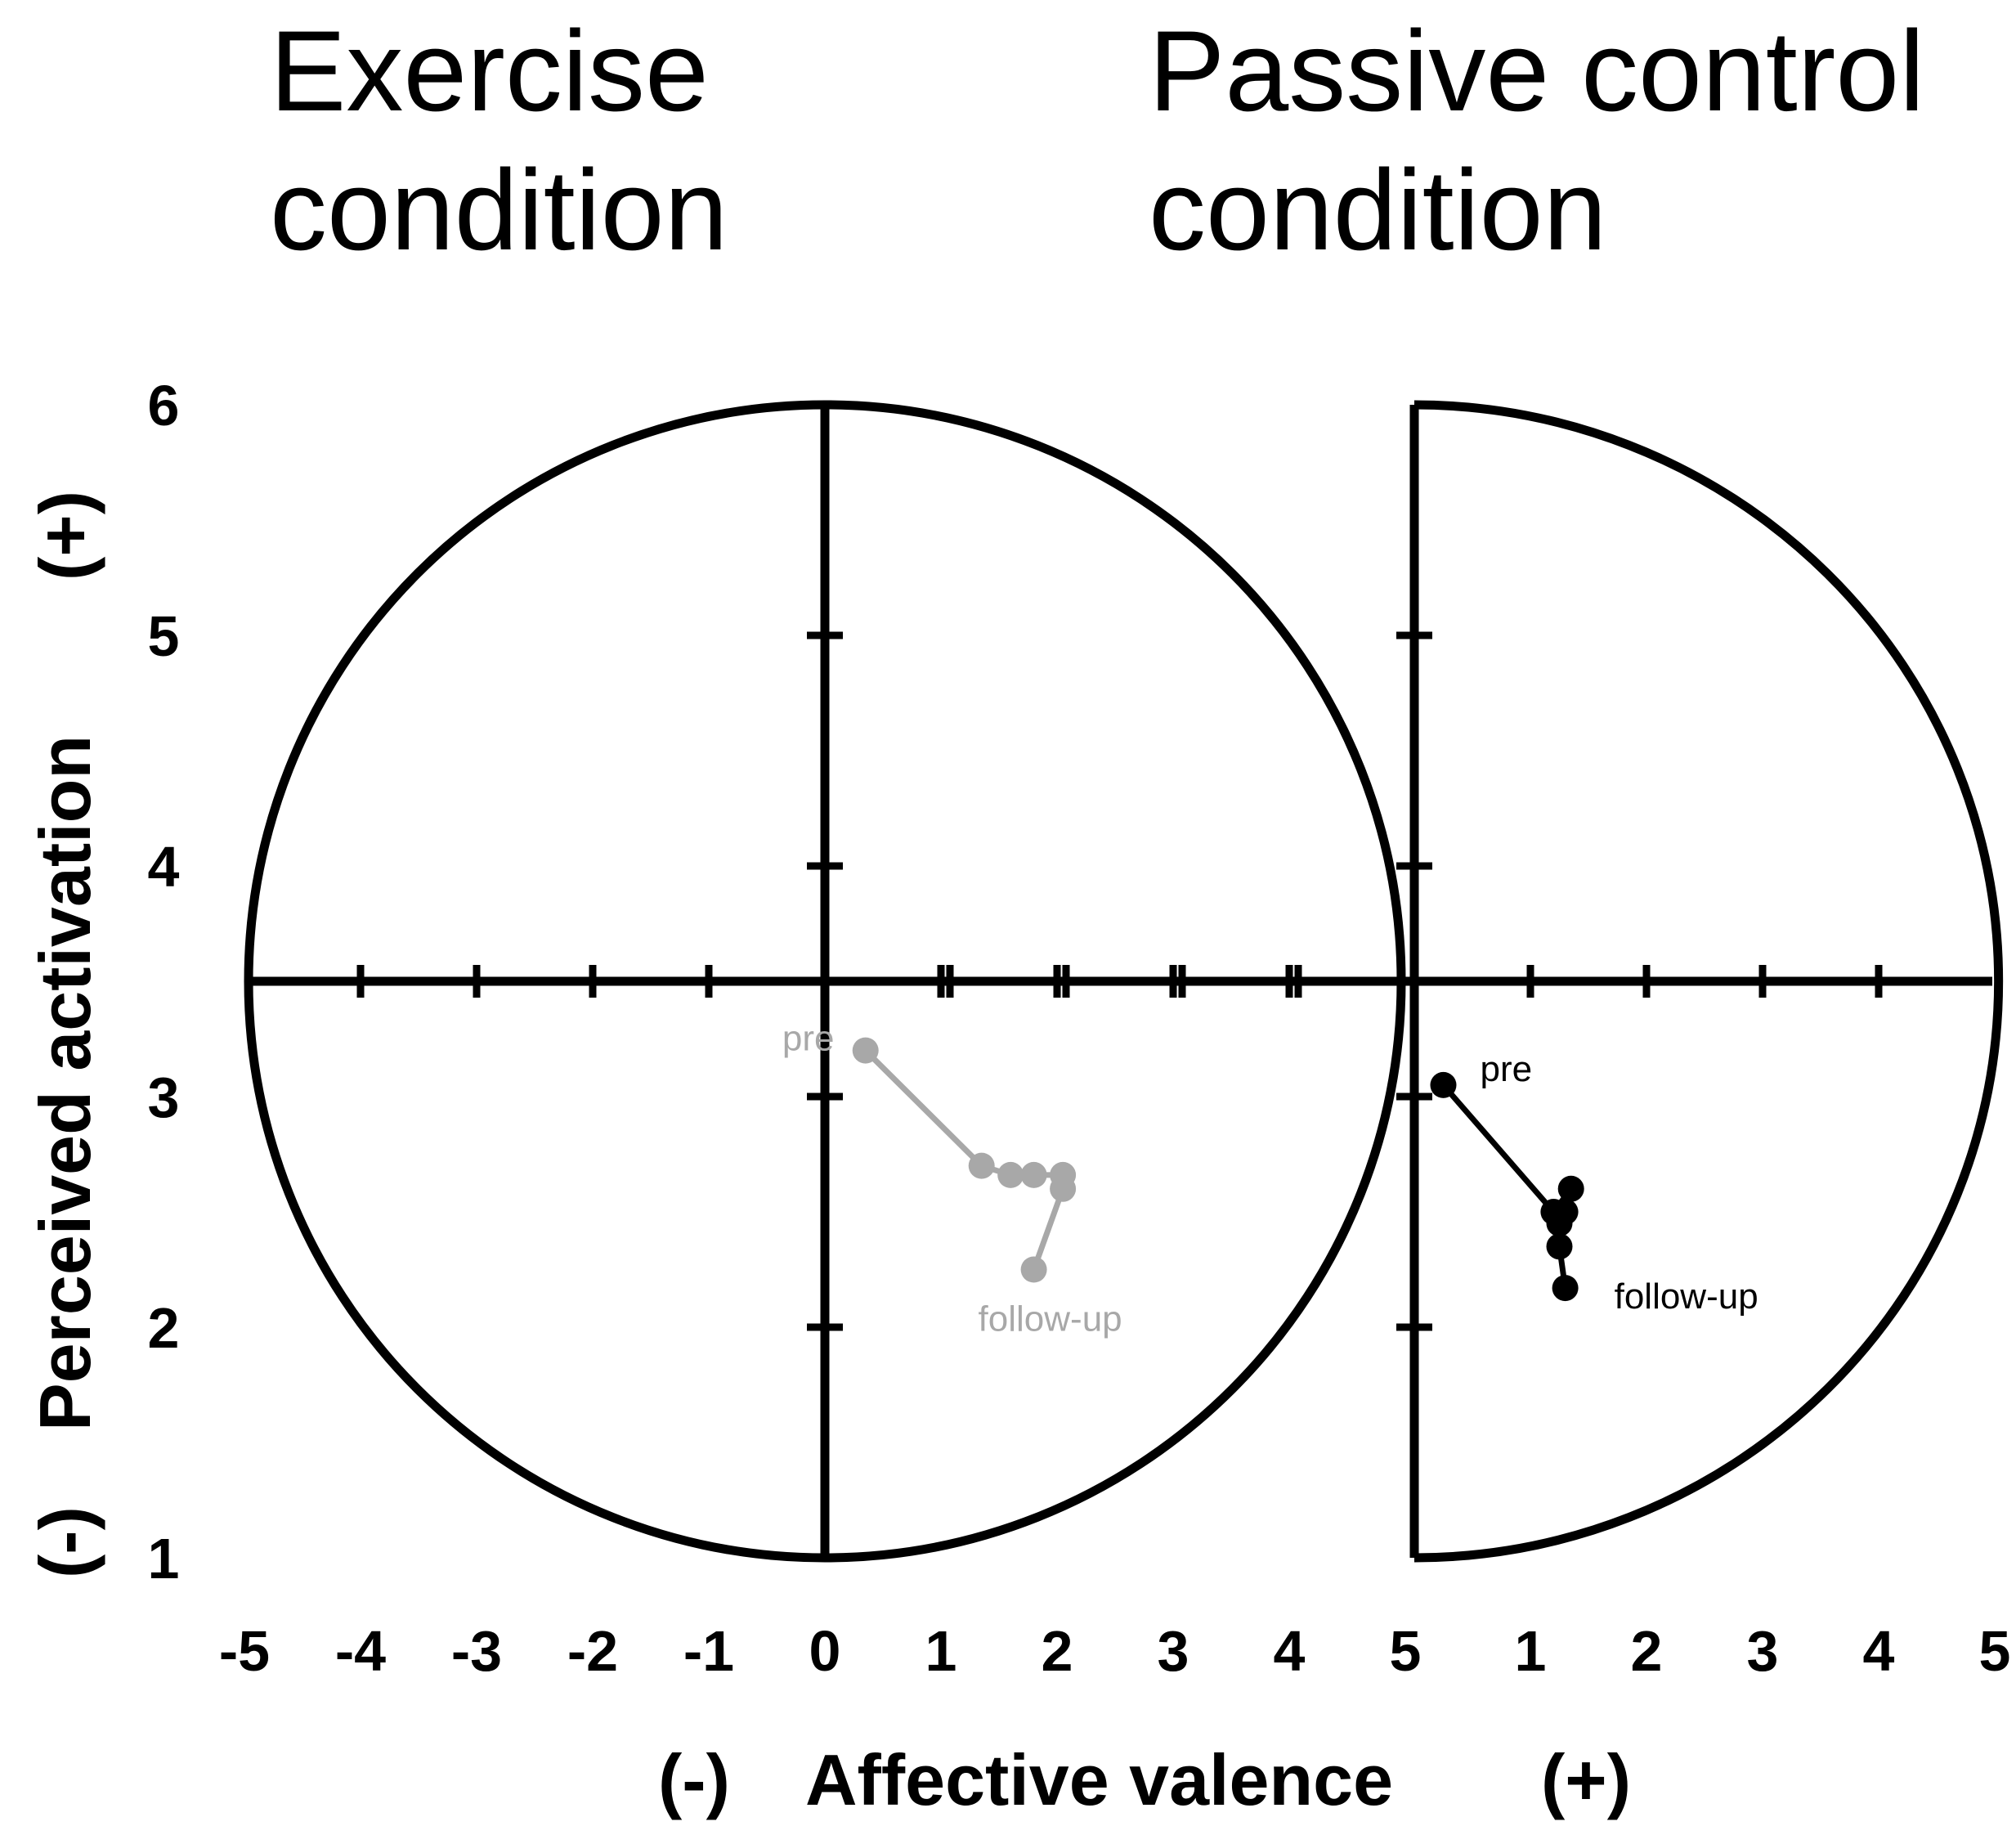 This screenshot has height=1835, width=2016. Describe the element at coordinates (65, 536) in the screenshot. I see `y-axis-label-pos: (+)` at that location.